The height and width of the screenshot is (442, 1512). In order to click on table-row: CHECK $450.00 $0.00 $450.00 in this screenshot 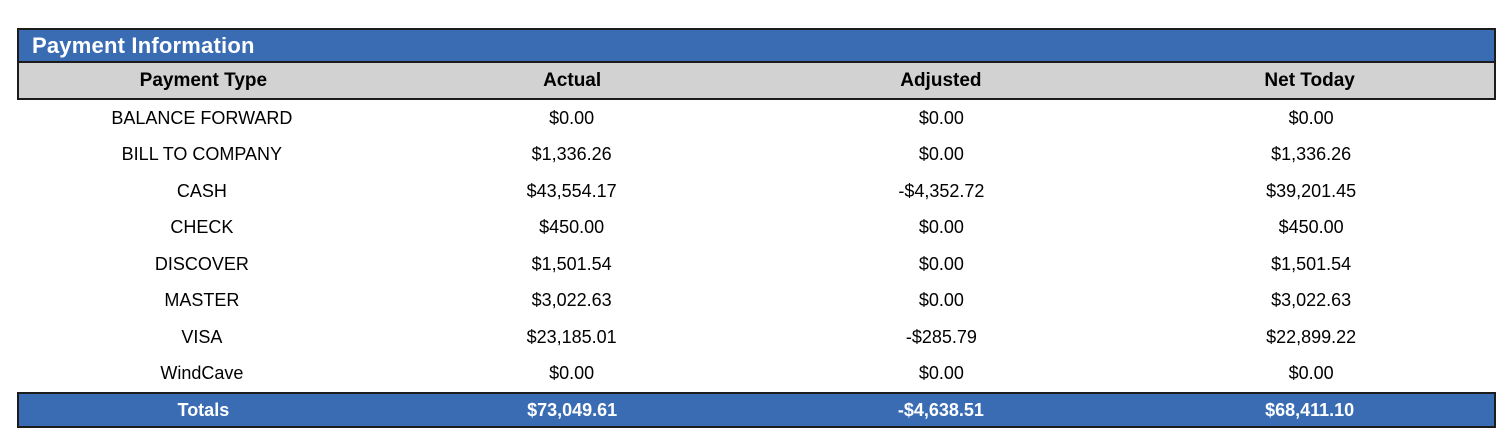, I will do `click(756, 227)`.